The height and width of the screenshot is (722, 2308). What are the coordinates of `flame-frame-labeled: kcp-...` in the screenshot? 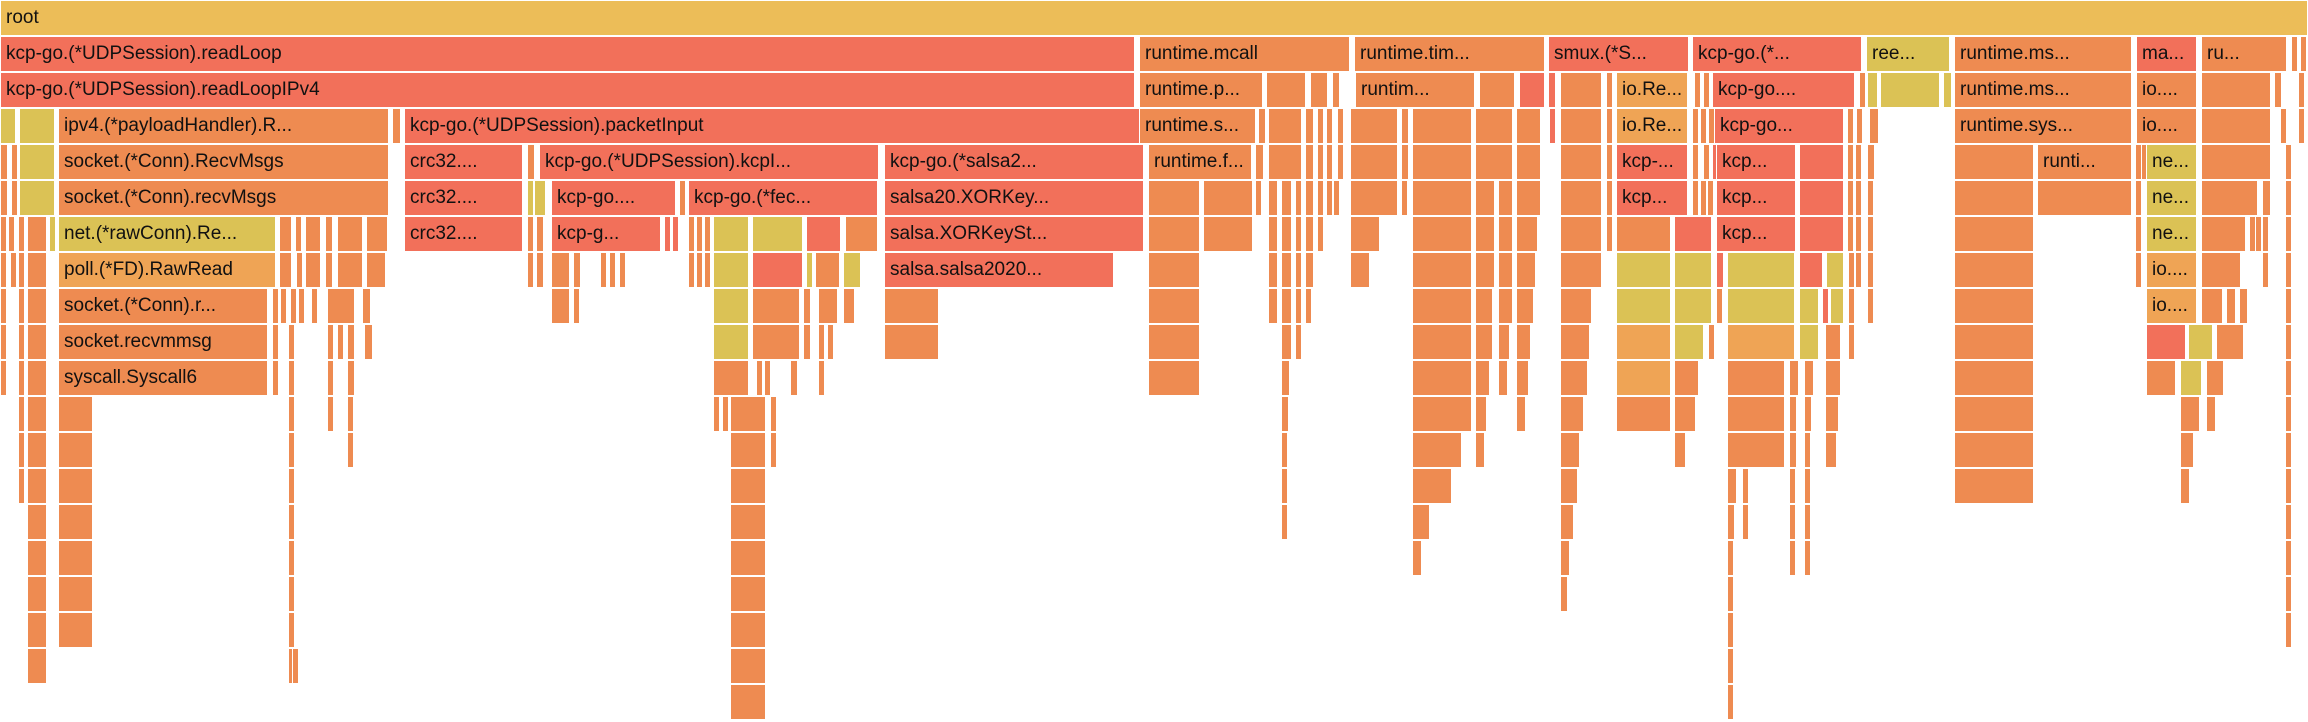 It's located at (1652, 162).